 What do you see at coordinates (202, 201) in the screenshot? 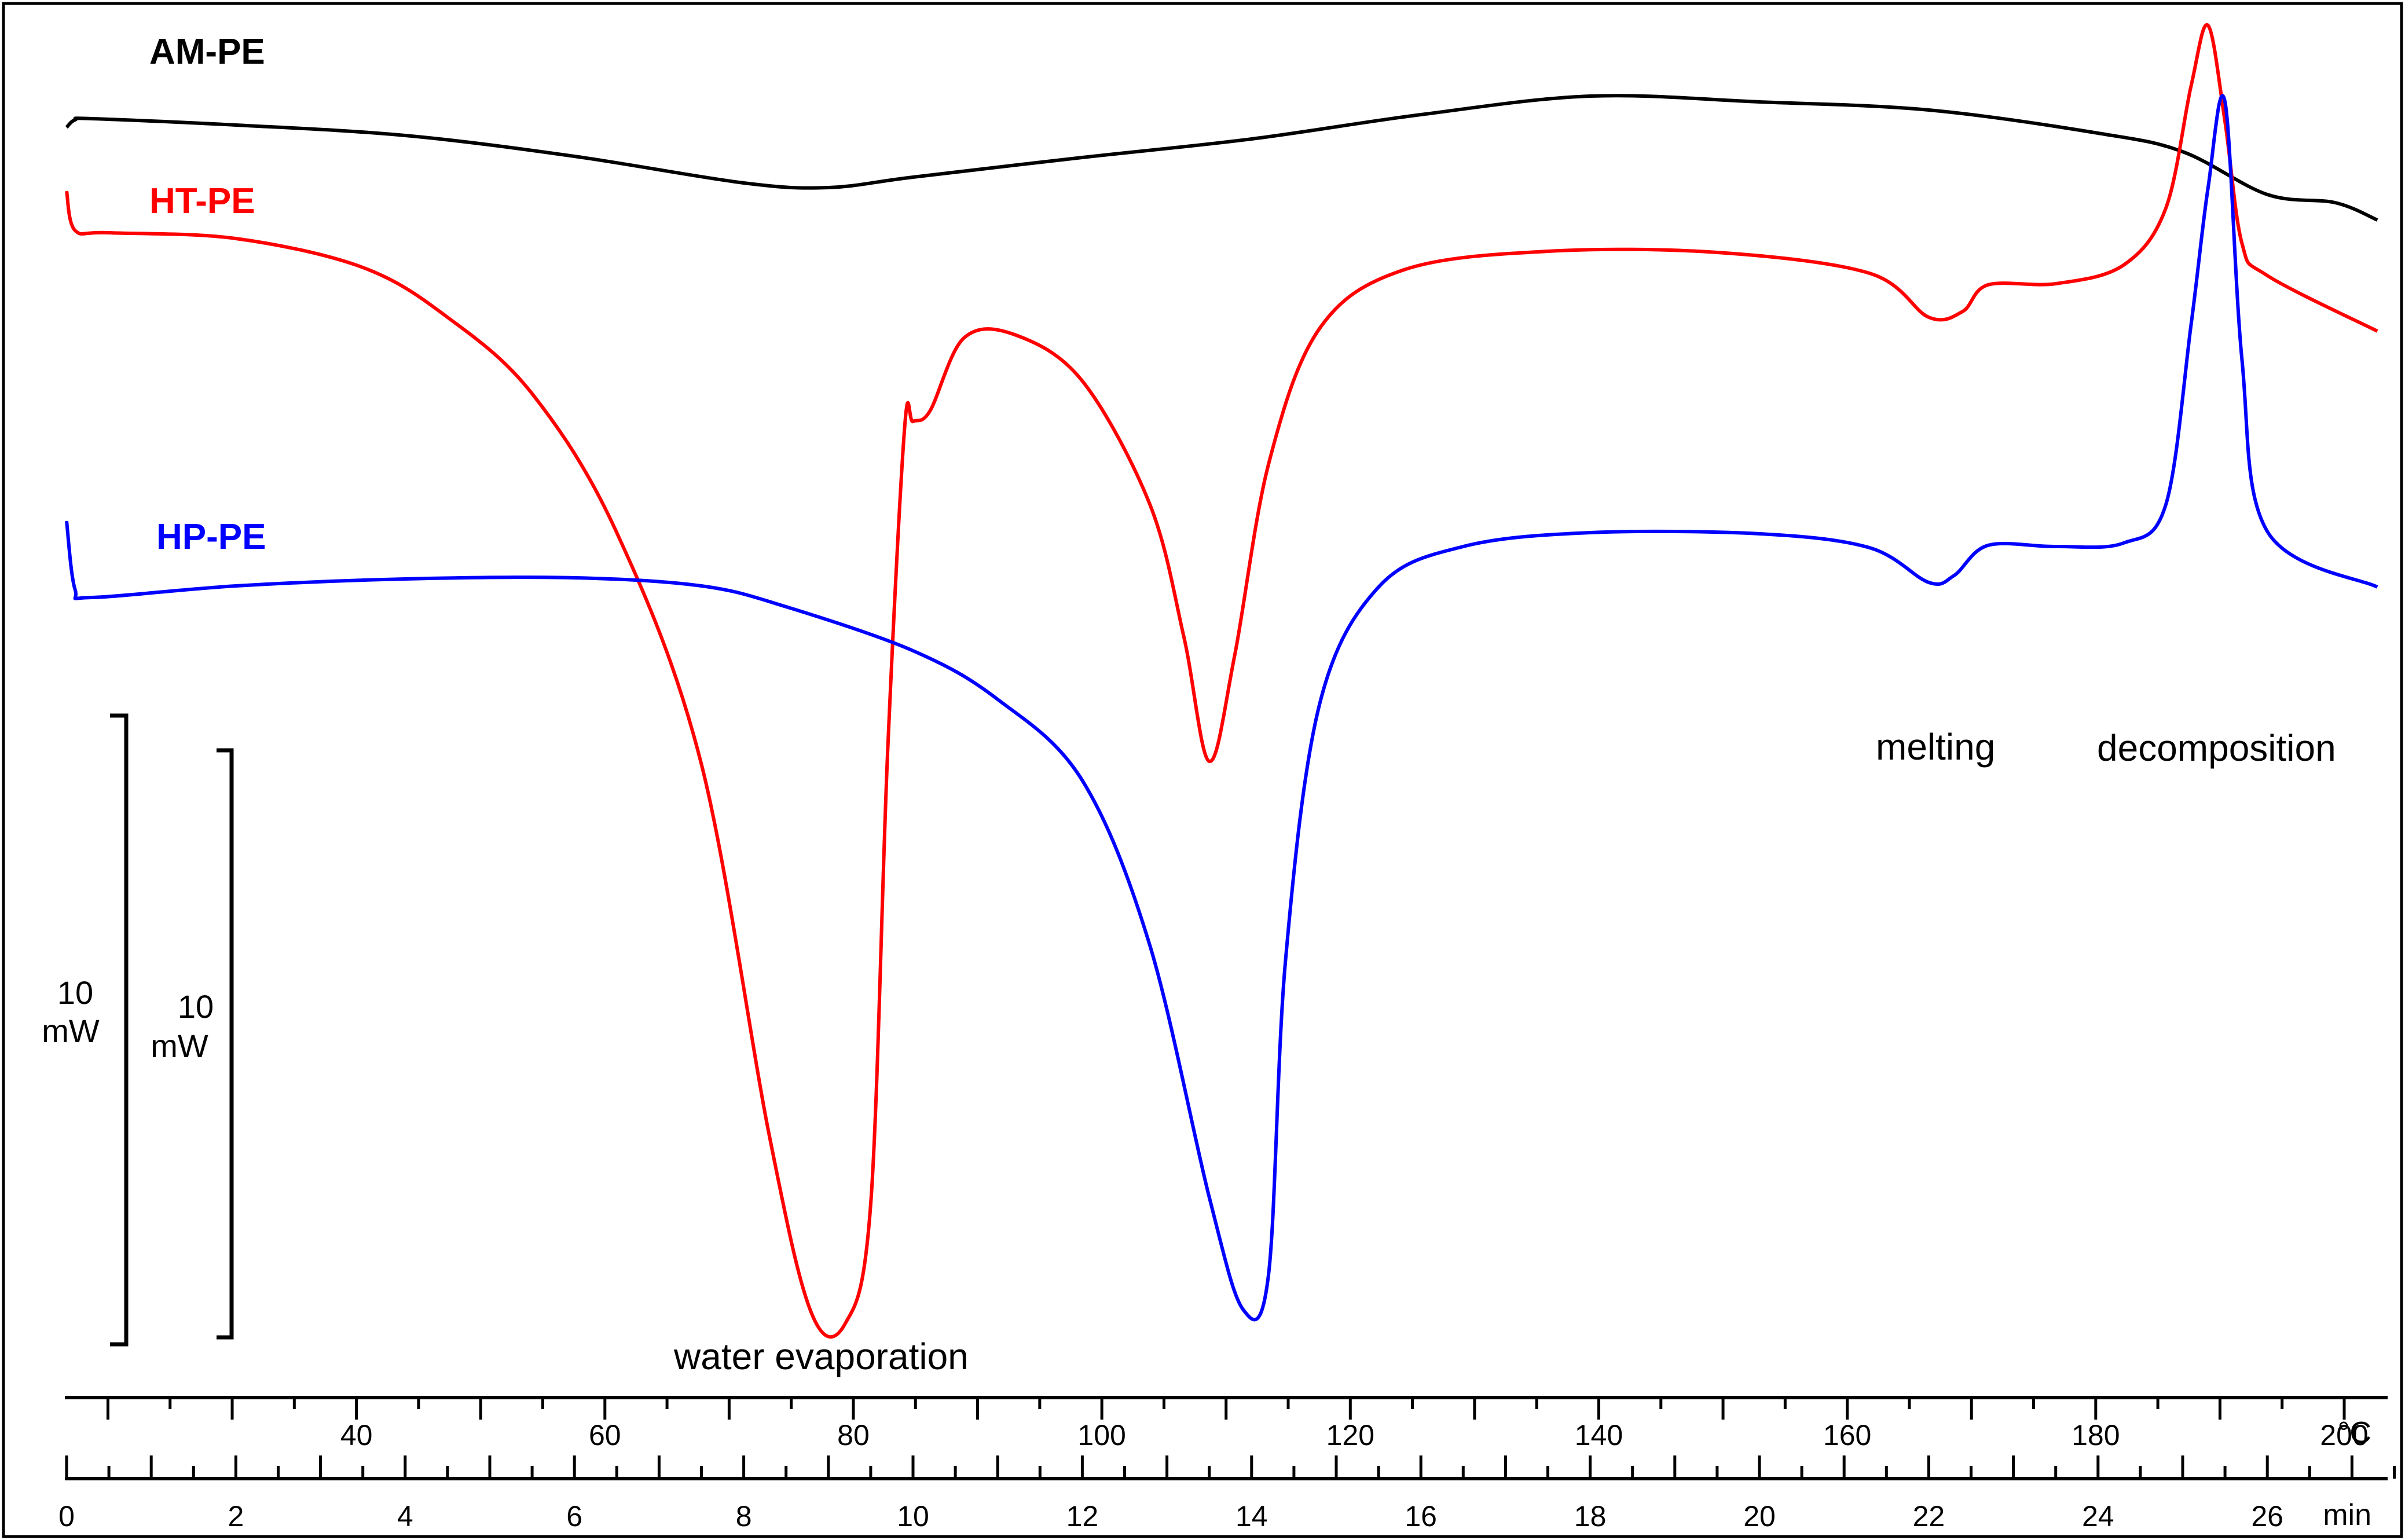
I see `series-label-ht-pe: HT-PE` at bounding box center [202, 201].